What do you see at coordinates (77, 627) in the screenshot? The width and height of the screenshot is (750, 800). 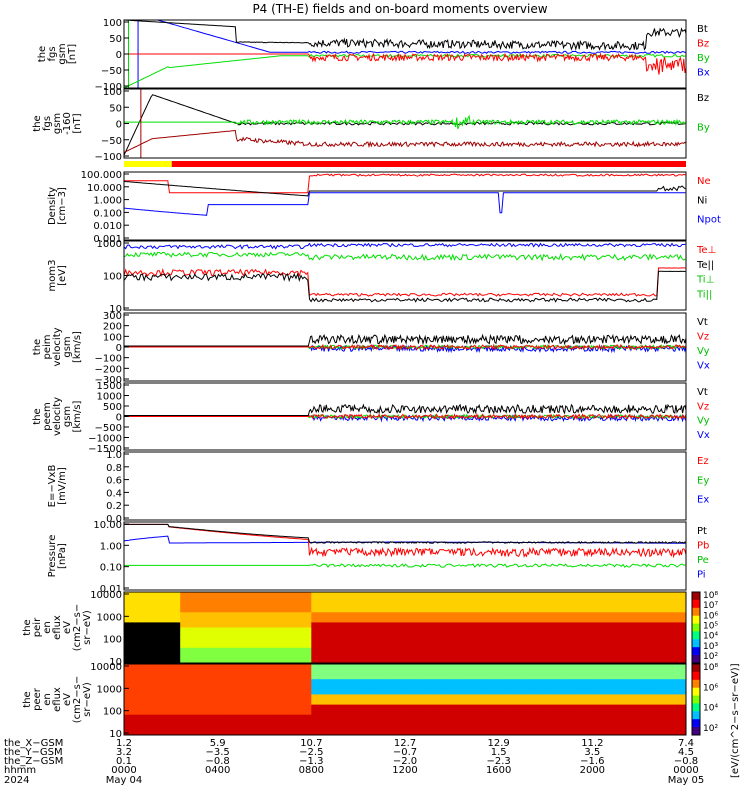 I see `y-axis-label: (cm2−s−` at bounding box center [77, 627].